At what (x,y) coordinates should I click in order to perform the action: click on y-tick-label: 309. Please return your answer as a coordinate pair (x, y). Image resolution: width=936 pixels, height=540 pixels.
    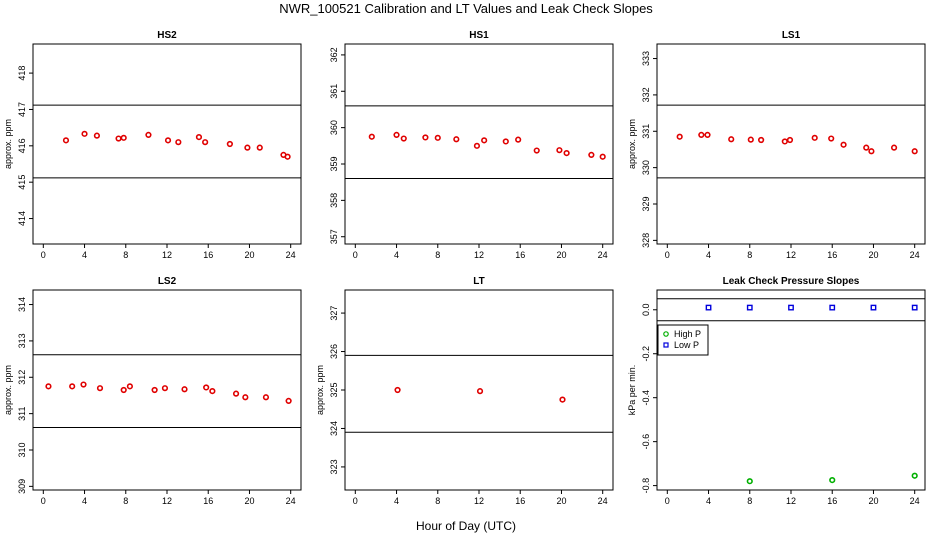
    Looking at the image, I should click on (22, 486).